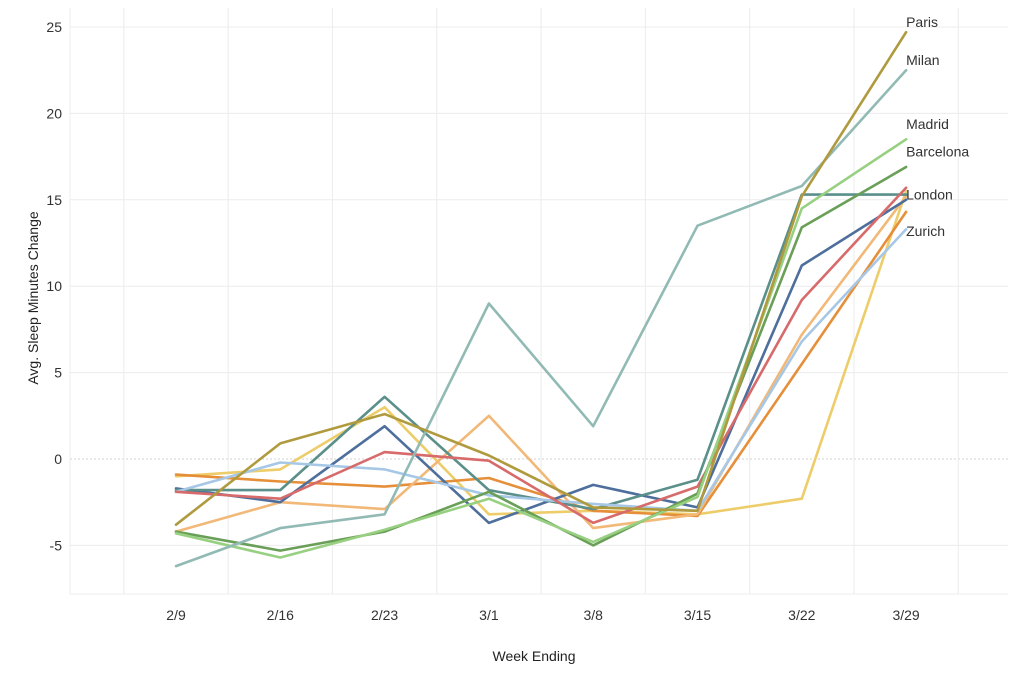 The height and width of the screenshot is (682, 1024). Describe the element at coordinates (533, 656) in the screenshot. I see `x-axis-title: Week Ending` at that location.